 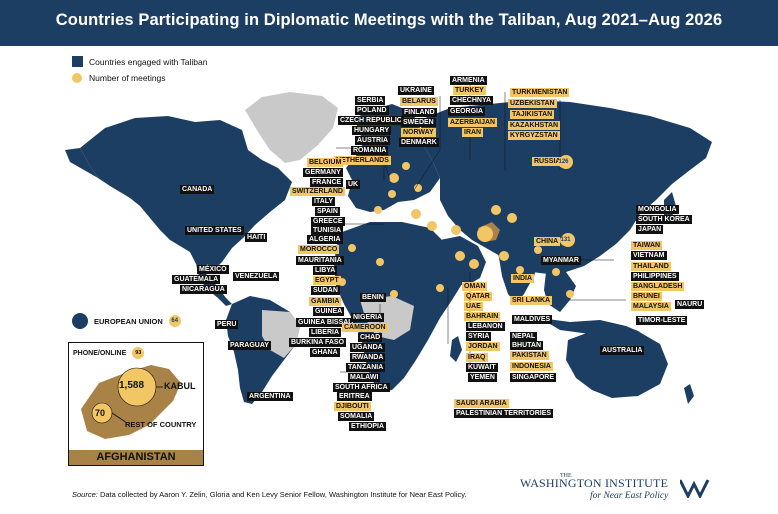 I want to click on country-label: BELARUS, so click(x=419, y=101).